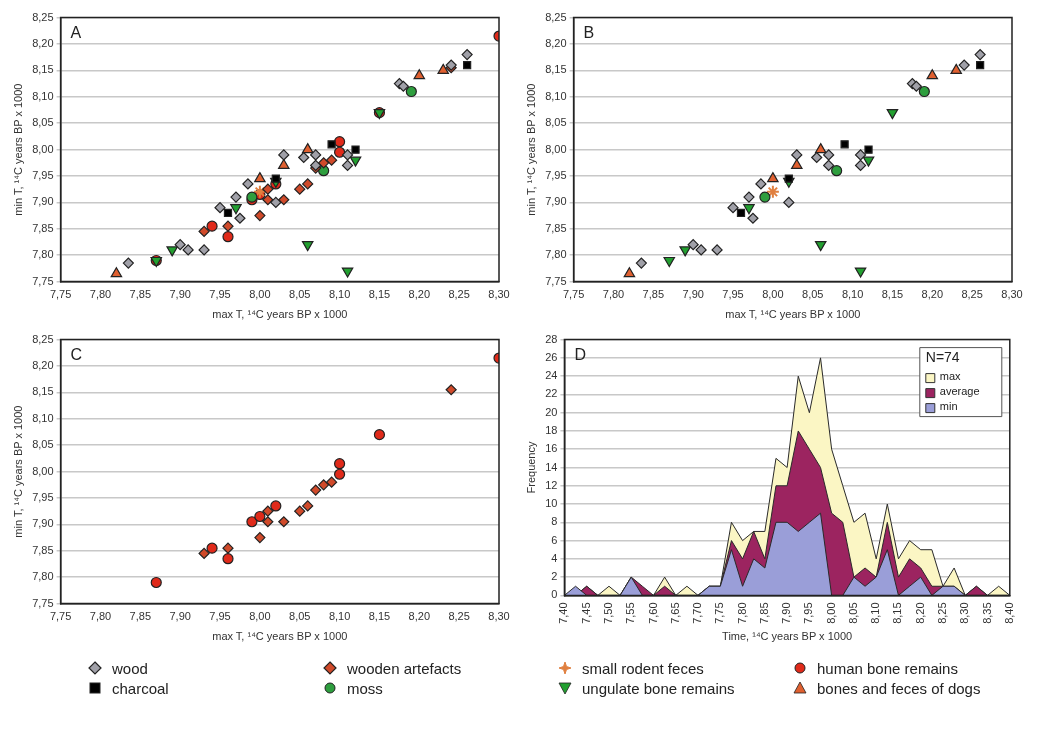  What do you see at coordinates (140, 688) in the screenshot?
I see `legend-label: charcoal` at bounding box center [140, 688].